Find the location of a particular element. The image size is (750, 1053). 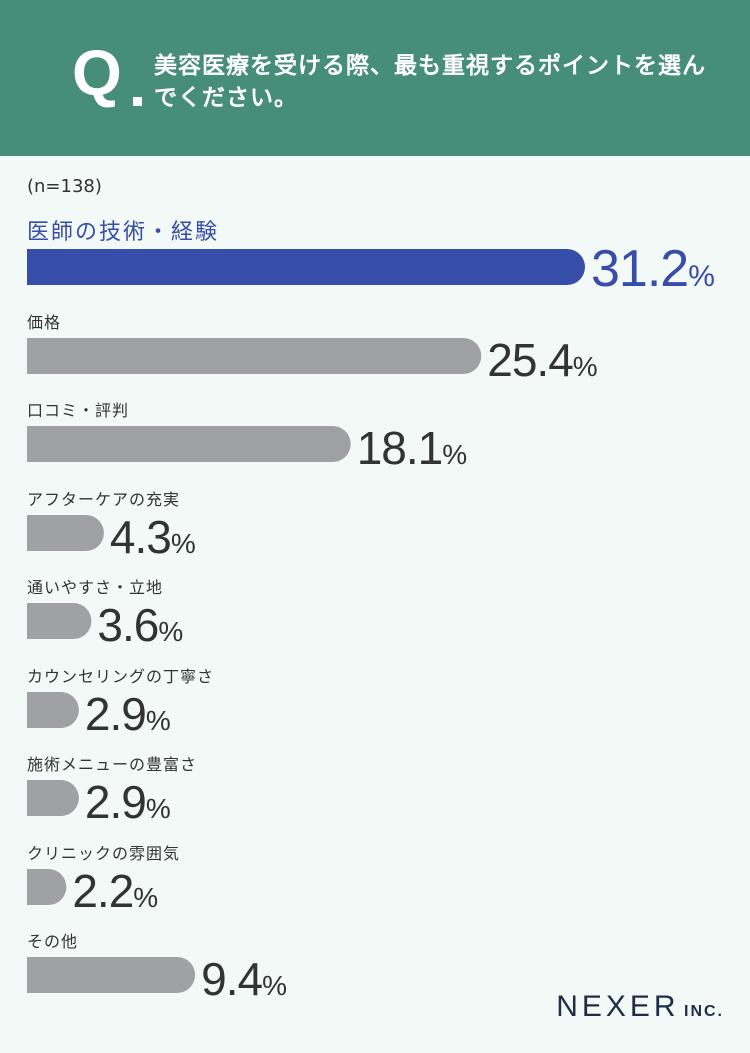

question-header: Q 美容医療を受ける際、最も重視するポイントを選んでください。 is located at coordinates (375, 78).